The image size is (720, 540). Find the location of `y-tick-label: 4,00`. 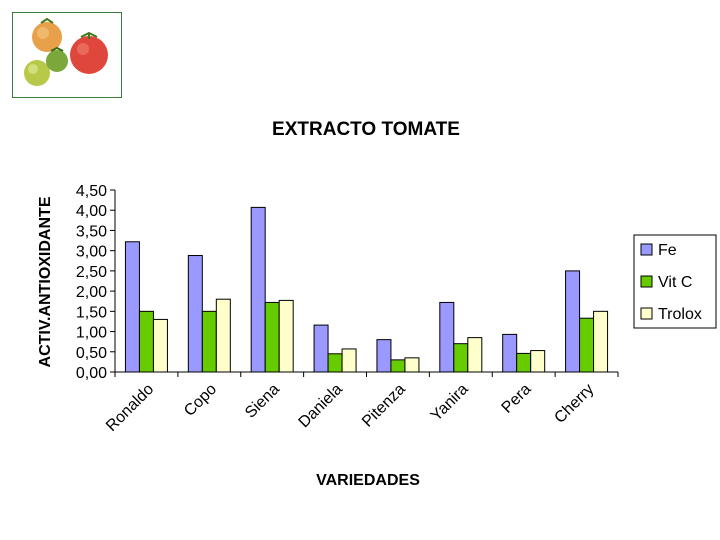

y-tick-label: 4,00 is located at coordinates (91, 211).